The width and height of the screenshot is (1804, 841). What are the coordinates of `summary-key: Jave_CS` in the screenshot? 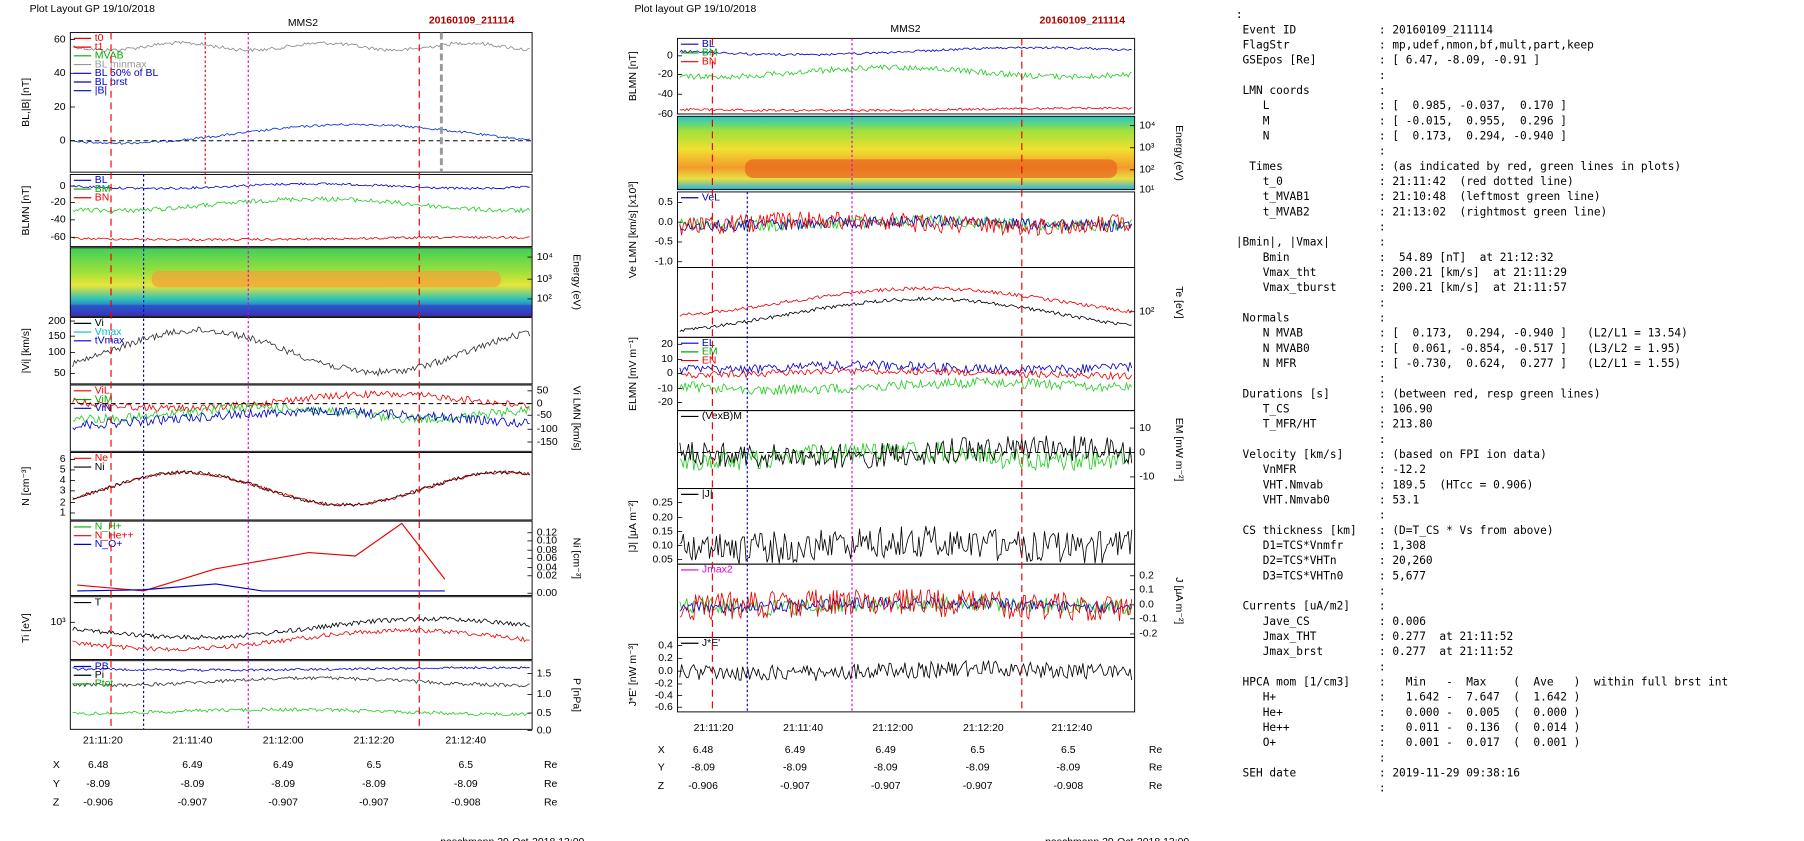 It's located at (1273, 621).